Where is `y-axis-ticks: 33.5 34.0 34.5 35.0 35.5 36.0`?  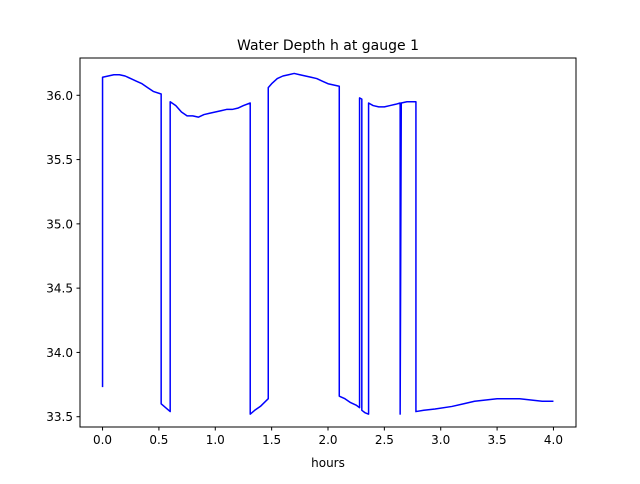
y-axis-ticks: 33.5 34.0 34.5 35.0 35.5 36.0 is located at coordinates (63, 256).